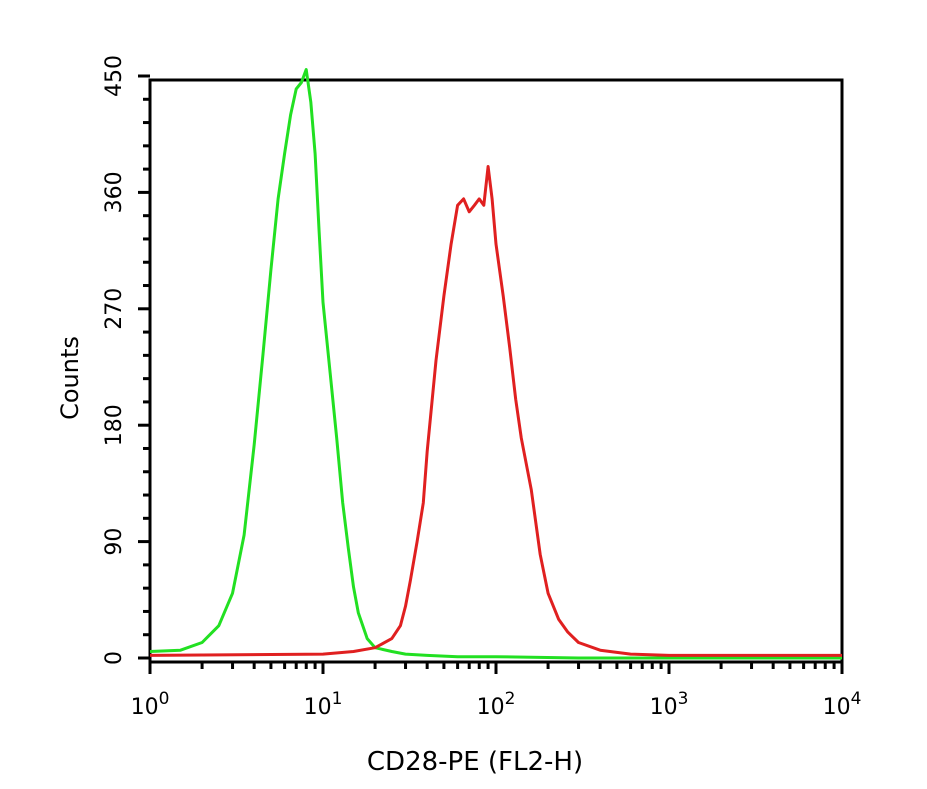 This screenshot has width=927, height=789. Describe the element at coordinates (70, 378) in the screenshot. I see `y-axis-title: Counts` at that location.